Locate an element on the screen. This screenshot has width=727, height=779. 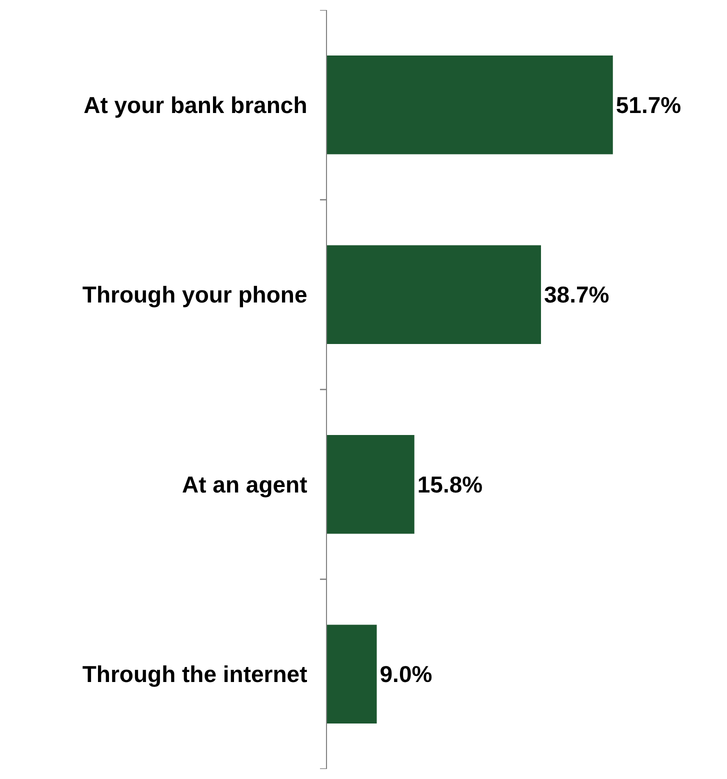
y-tick-label: At your bank branch is located at coordinates (196, 105).